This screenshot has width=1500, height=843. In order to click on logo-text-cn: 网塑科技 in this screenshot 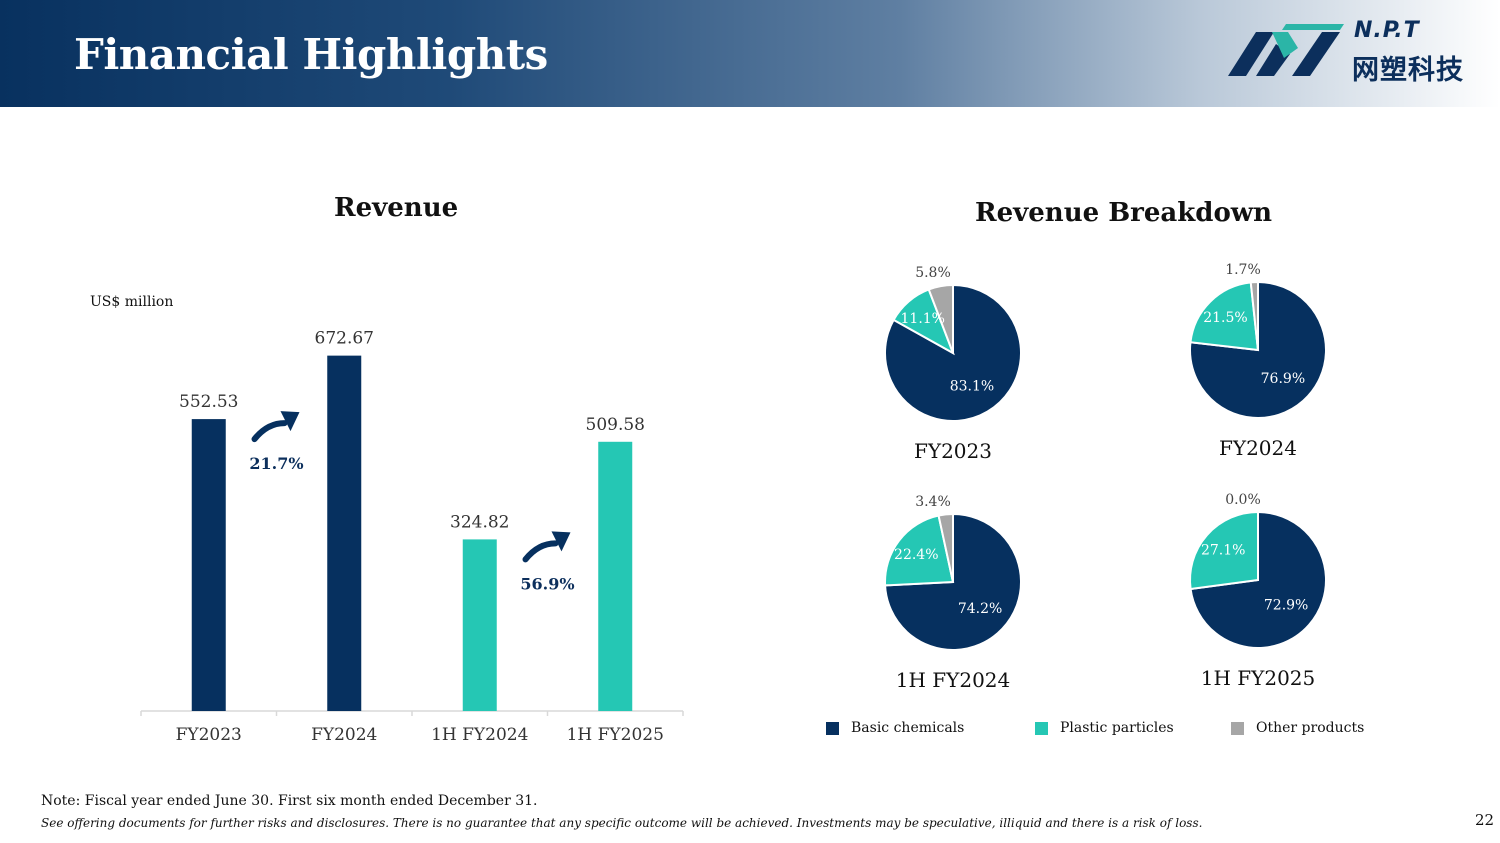, I will do `click(1408, 70)`.